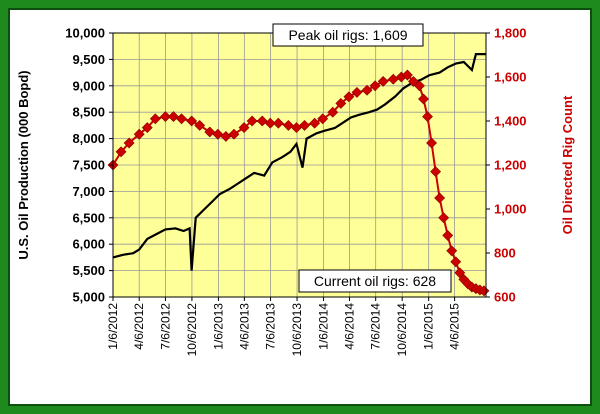 This screenshot has height=414, width=600. I want to click on current-callout-box, so click(375, 281).